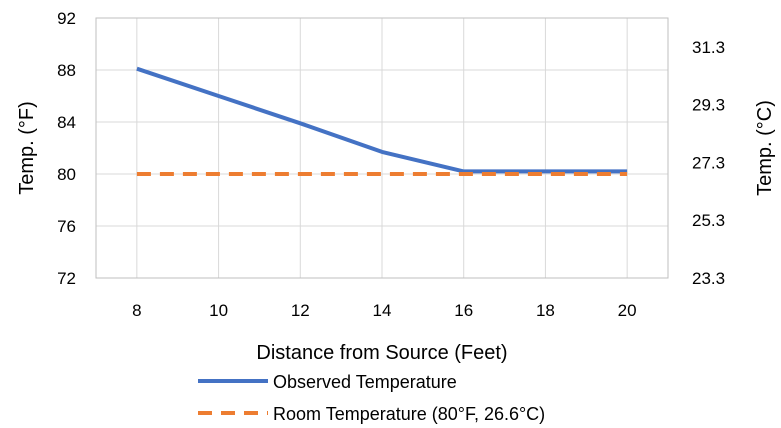 The height and width of the screenshot is (428, 781). Describe the element at coordinates (66, 226) in the screenshot. I see `y-tick-label: 76` at that location.